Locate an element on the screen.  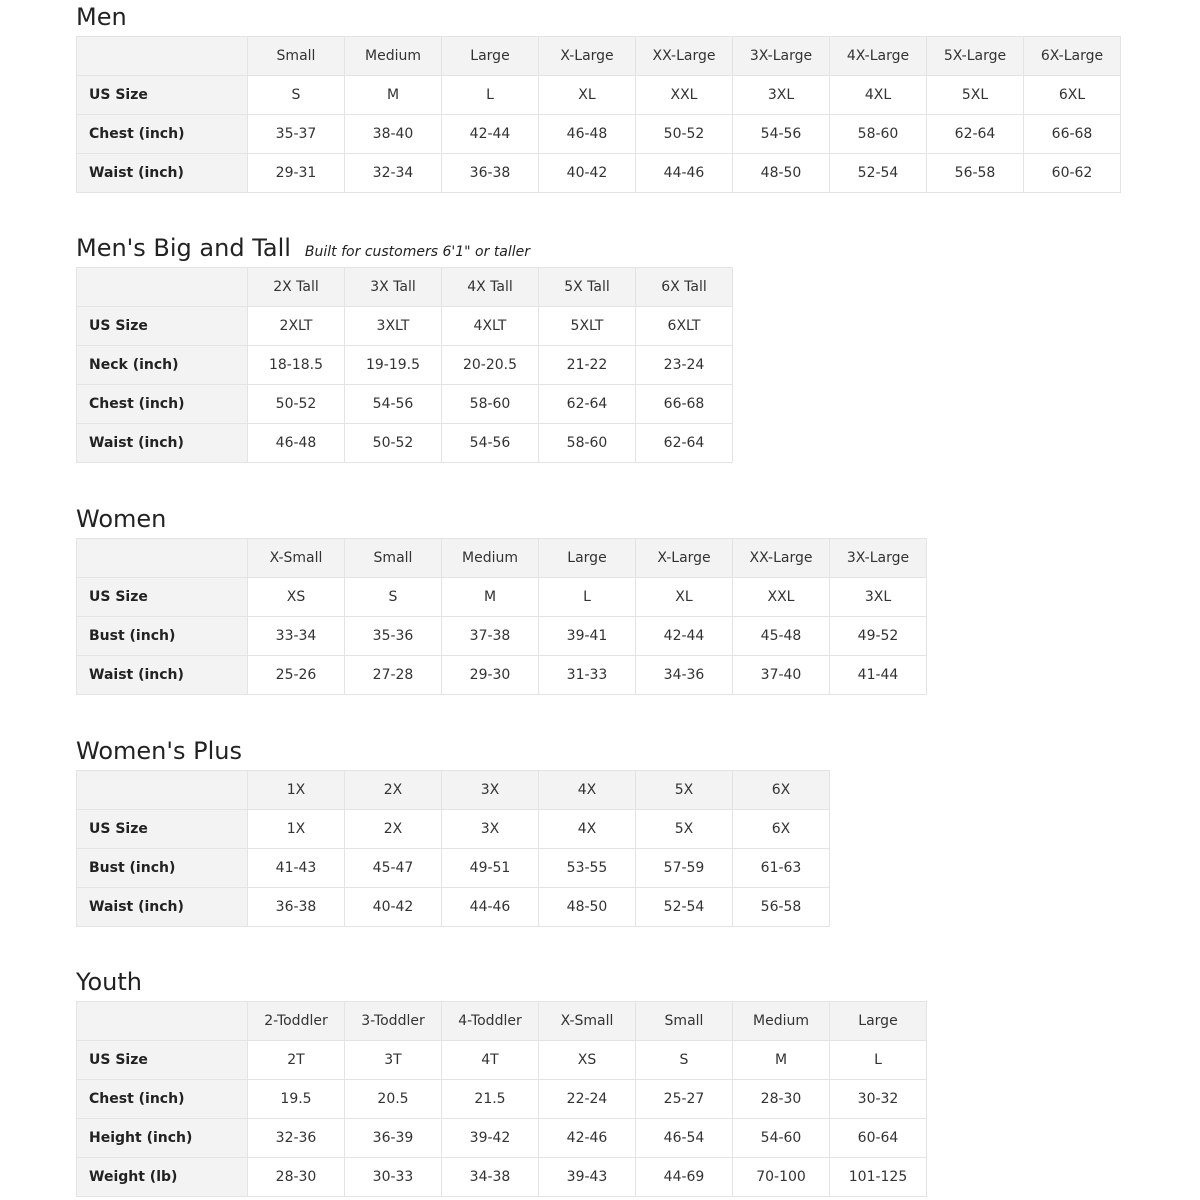
row-label: Bust (inch) is located at coordinates (162, 636).